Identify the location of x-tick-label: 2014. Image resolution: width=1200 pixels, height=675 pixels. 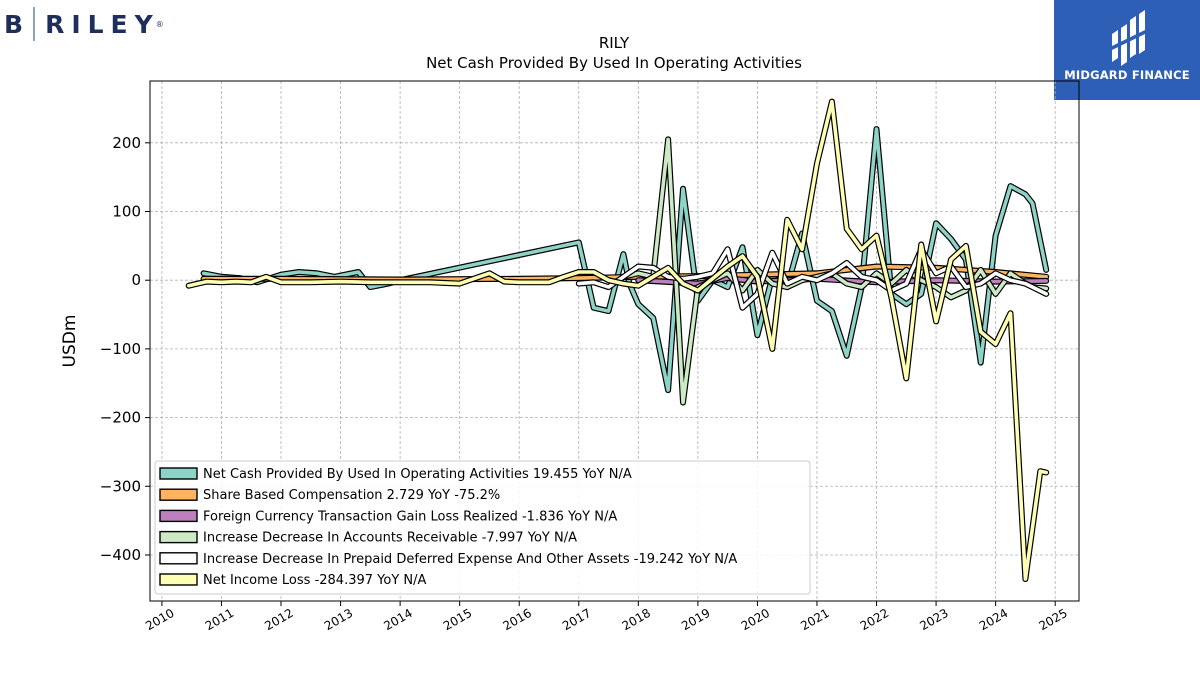
(397, 619).